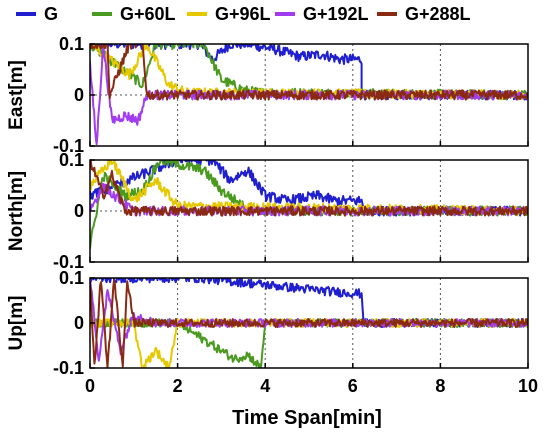  I want to click on y-axis-label: East[m], so click(16, 95).